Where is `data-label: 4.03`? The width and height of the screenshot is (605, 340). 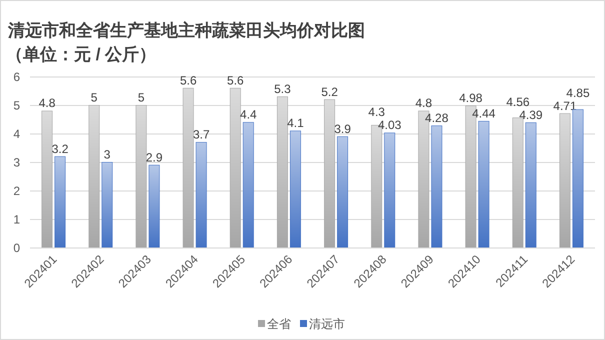 data-label: 4.03 is located at coordinates (390, 125).